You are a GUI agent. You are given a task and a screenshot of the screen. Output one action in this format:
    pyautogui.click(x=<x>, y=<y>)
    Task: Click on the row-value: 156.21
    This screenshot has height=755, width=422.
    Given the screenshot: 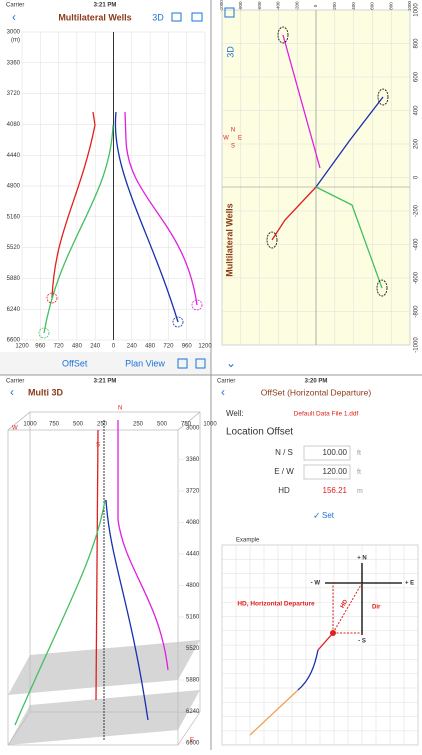 What is the action you would take?
    pyautogui.click(x=335, y=490)
    